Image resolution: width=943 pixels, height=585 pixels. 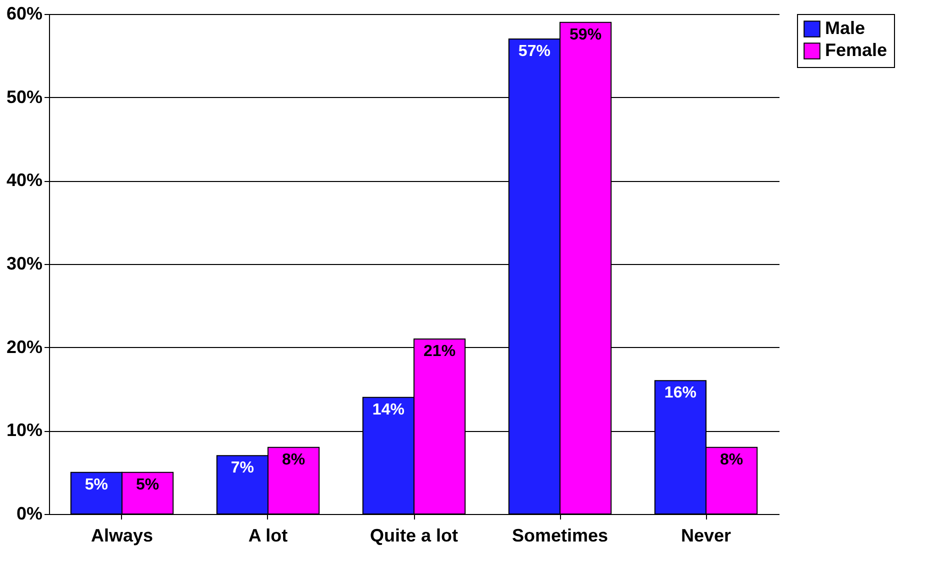 I want to click on y-tick-label: 0%, so click(x=29, y=514).